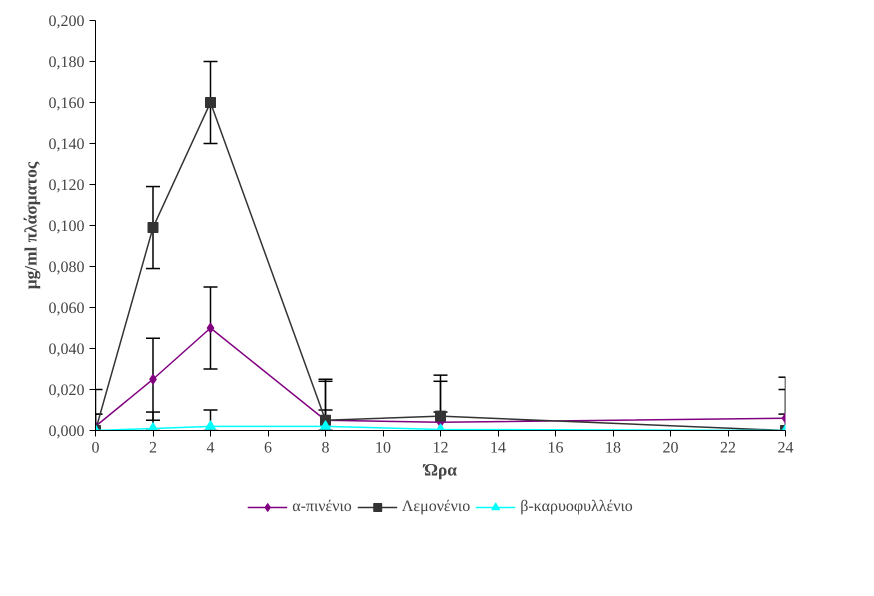  I want to click on legend-label: β-καρυοφυλλένιο, so click(576, 507).